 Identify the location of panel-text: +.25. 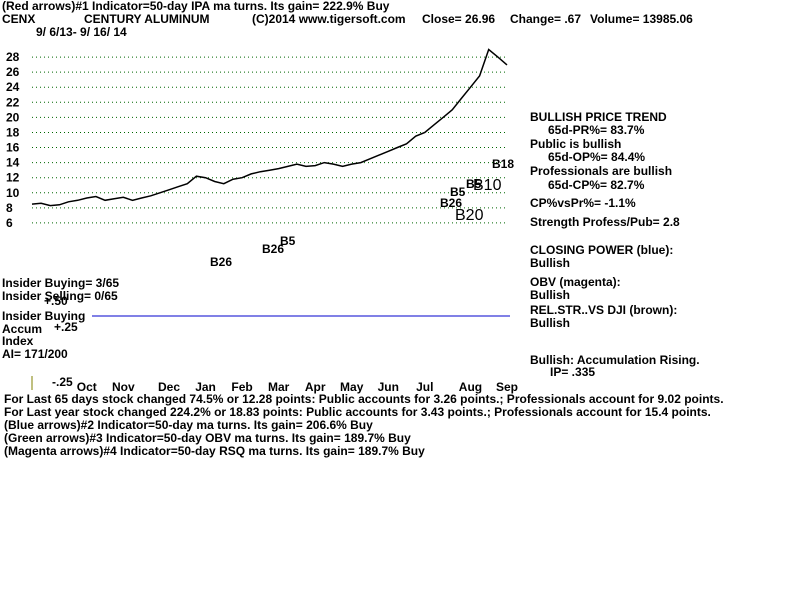
(66, 327).